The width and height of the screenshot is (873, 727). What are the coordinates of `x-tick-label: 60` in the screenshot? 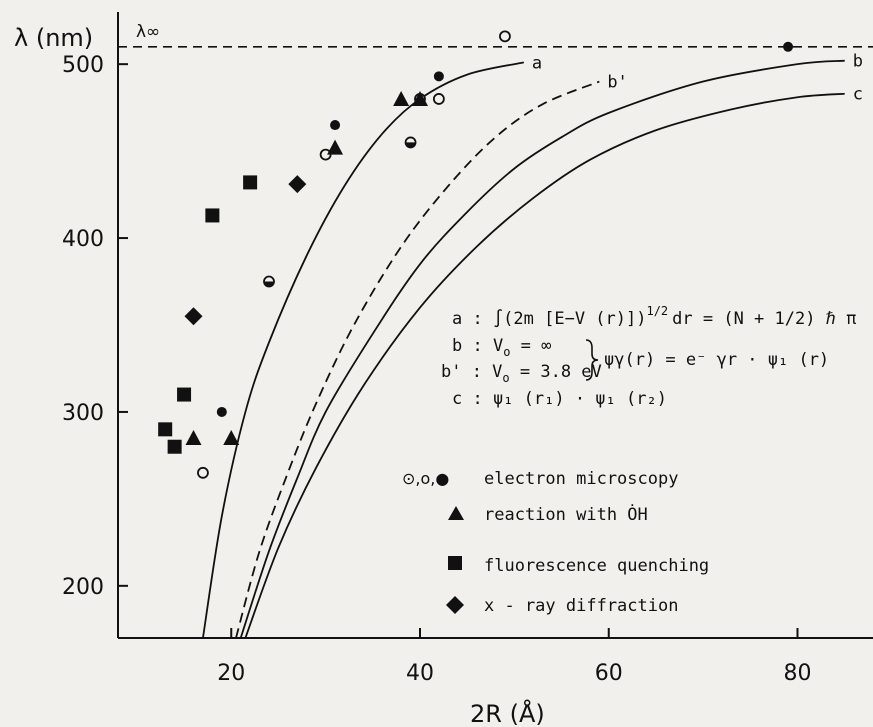 It's located at (609, 673).